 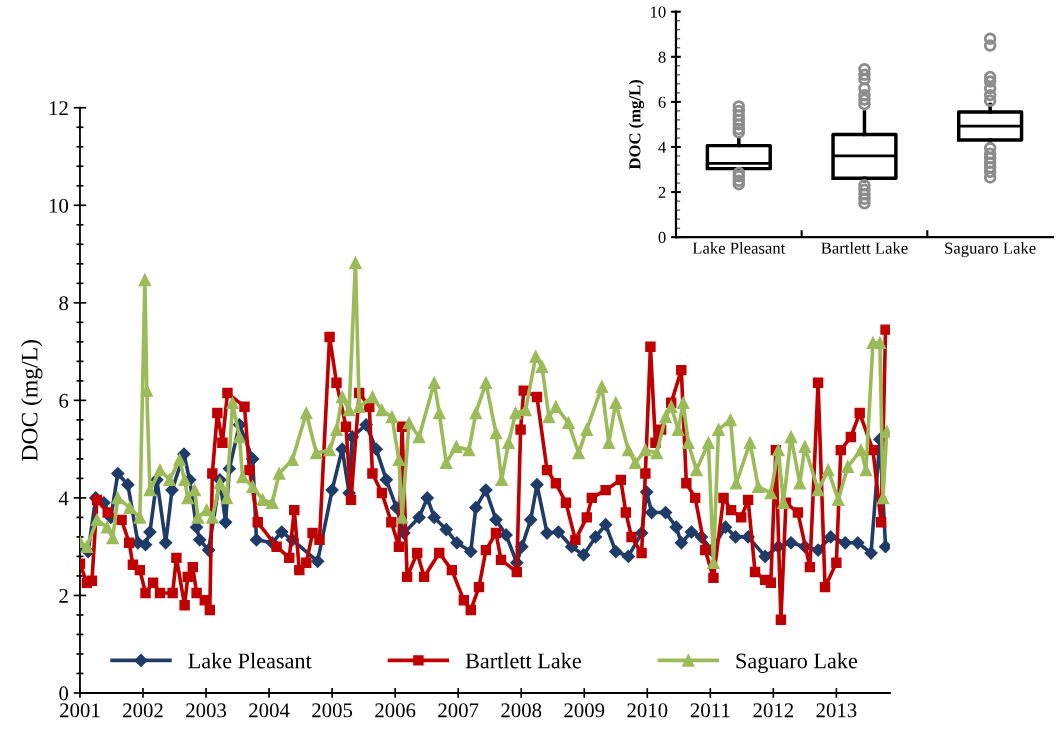 I want to click on legend-label: Bartlett Lake, so click(x=523, y=660).